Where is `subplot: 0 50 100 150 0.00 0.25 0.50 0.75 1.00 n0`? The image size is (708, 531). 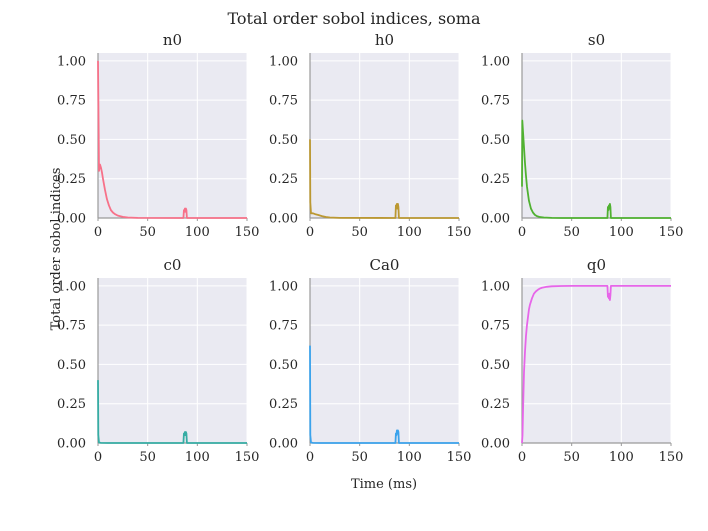 subplot: 0 50 100 150 0.00 0.25 0.50 0.75 1.00 n0 is located at coordinates (158, 135).